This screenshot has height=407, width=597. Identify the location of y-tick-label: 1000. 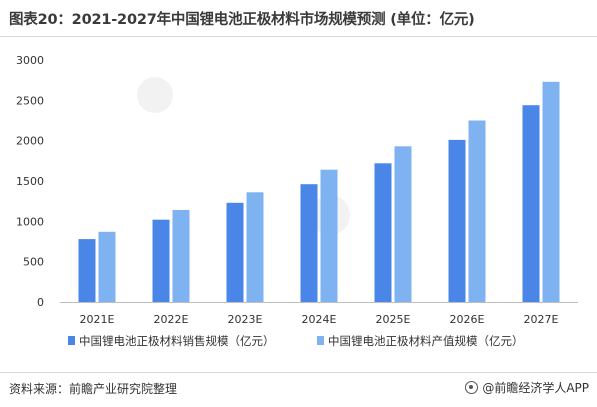
(30, 221).